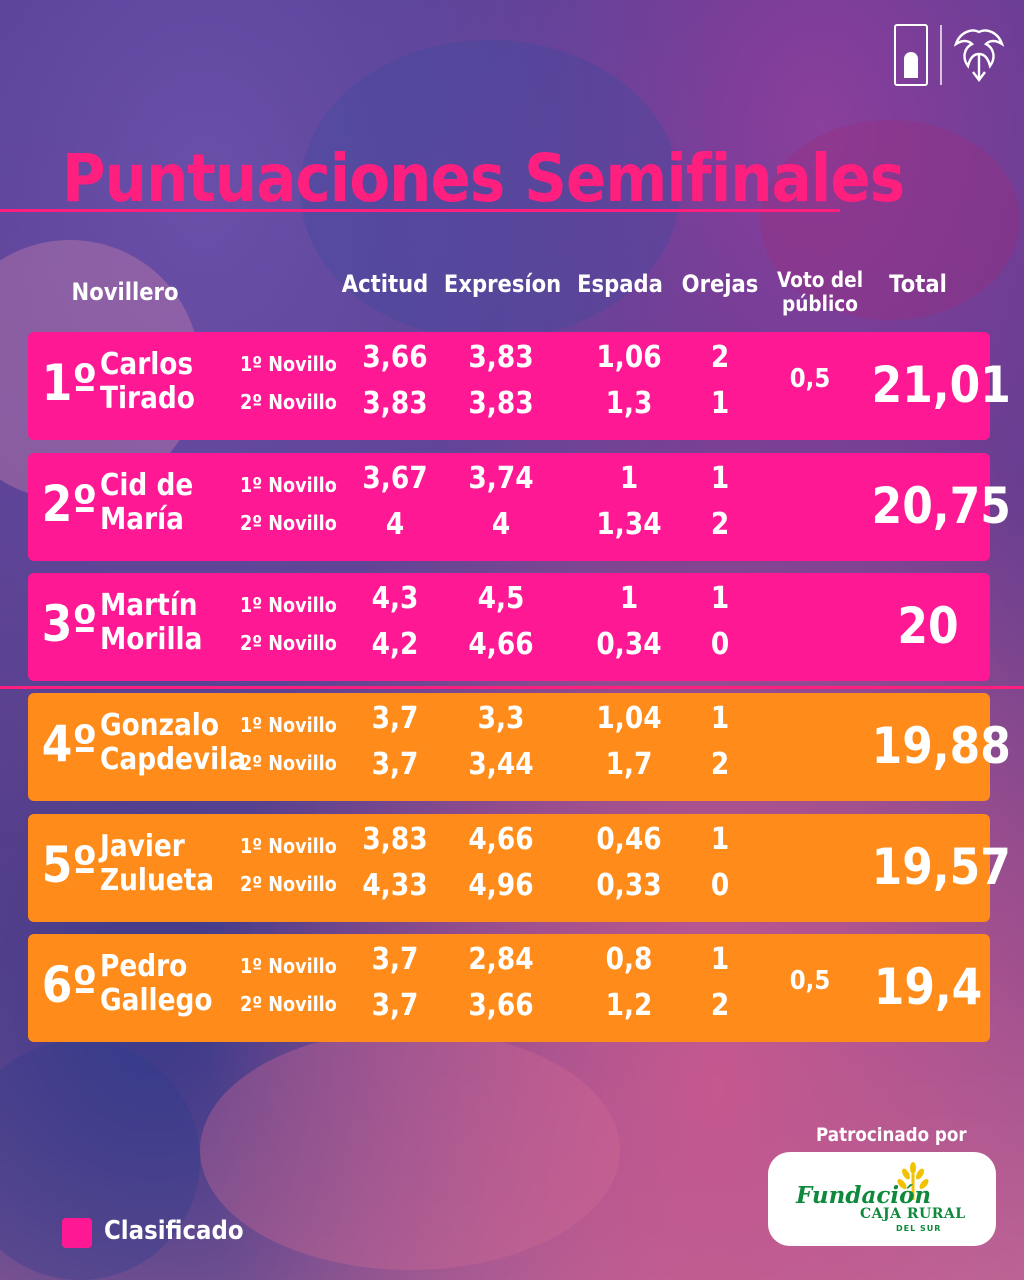 The width and height of the screenshot is (1024, 1280). Describe the element at coordinates (941, 55) in the screenshot. I see `logo-divider` at that location.